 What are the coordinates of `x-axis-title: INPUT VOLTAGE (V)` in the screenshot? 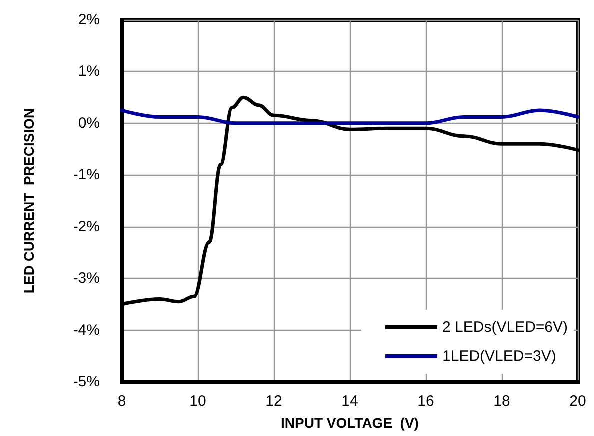 It's located at (350, 423).